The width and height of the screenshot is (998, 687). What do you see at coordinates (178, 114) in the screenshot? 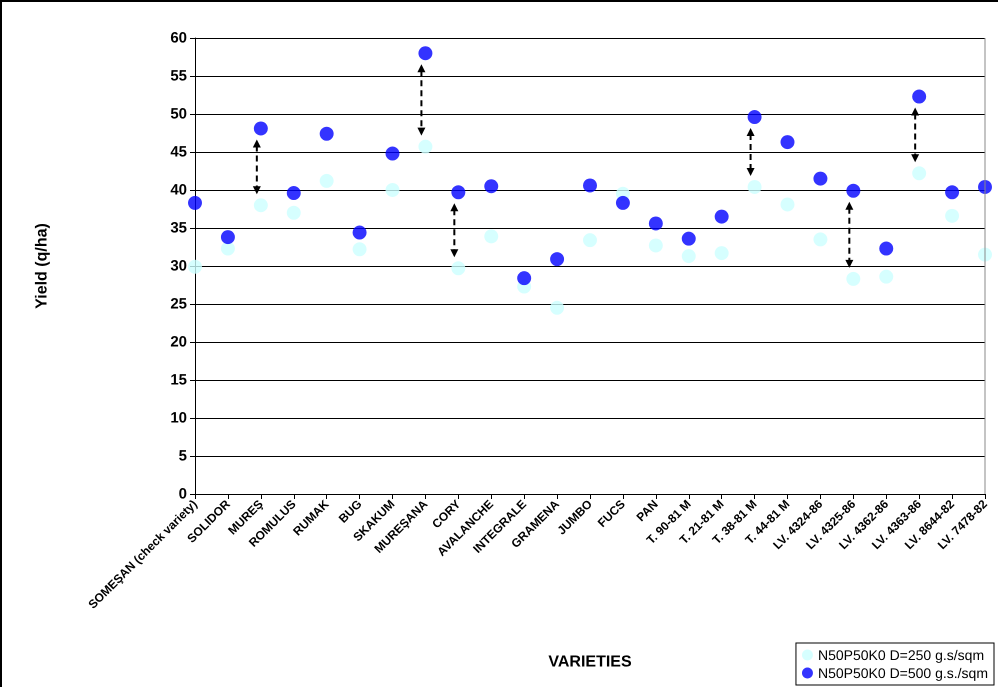
I see `y-tick-label: 50` at bounding box center [178, 114].